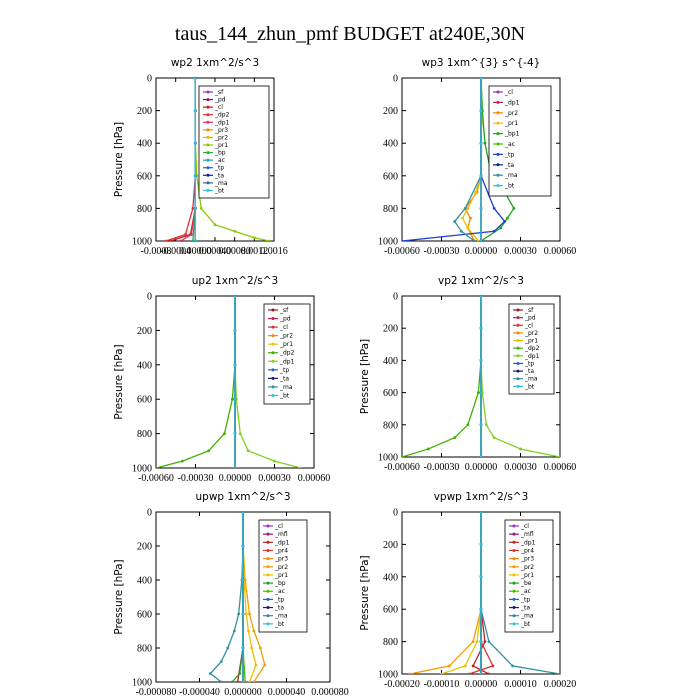 Image resolution: width=700 pixels, height=700 pixels. I want to click on panel-title: wp2 1xm^2/s^3, so click(215, 63).